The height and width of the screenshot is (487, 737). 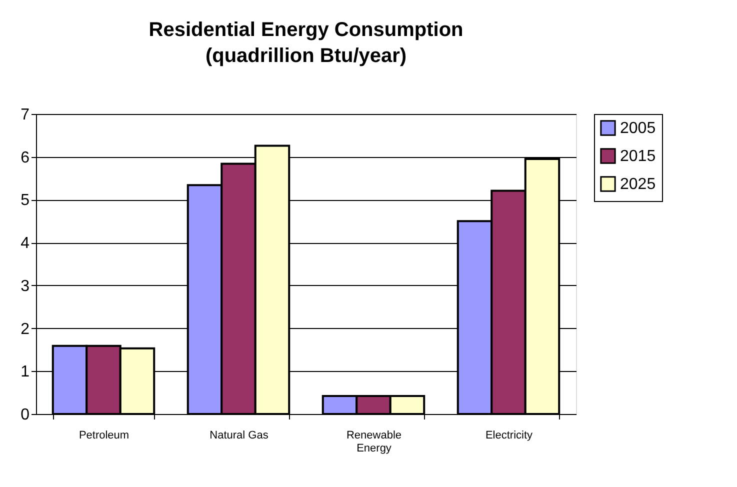 What do you see at coordinates (374, 442) in the screenshot?
I see `x-tick-label: Renewable Energy` at bounding box center [374, 442].